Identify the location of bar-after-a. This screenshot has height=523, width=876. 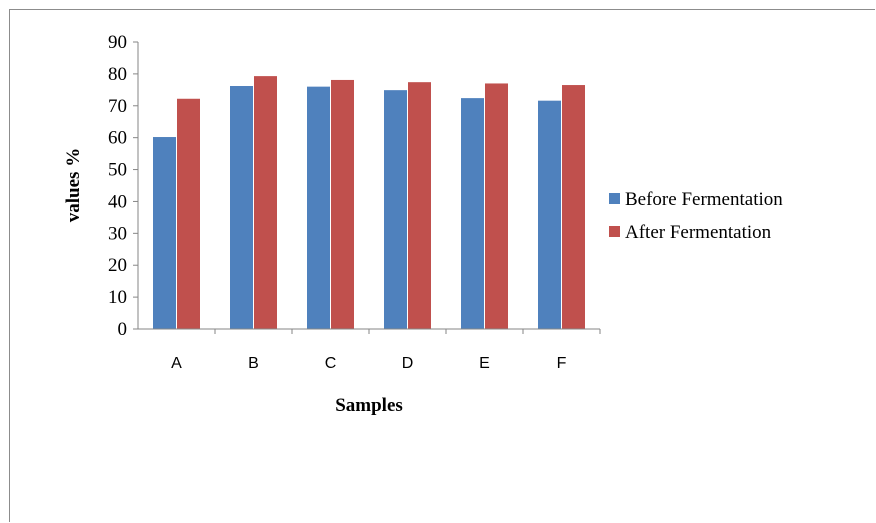
(188, 213).